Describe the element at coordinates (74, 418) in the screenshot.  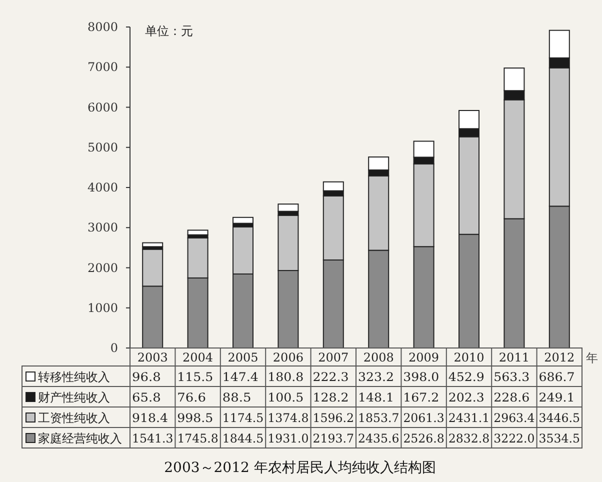
I see `legend-label: 工资性纯收入` at that location.